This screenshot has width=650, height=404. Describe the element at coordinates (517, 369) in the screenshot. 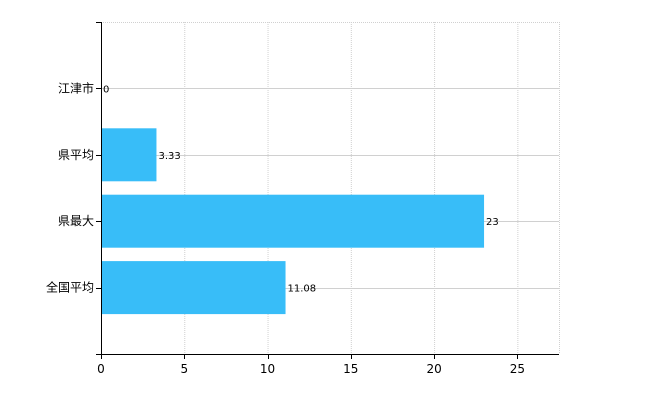

I see `x-tick-label: 25` at that location.